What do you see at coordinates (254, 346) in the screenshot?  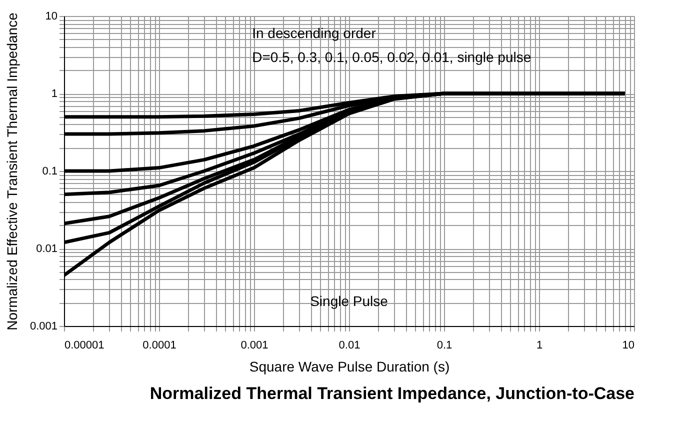 I see `x-tick-label: 0.001` at bounding box center [254, 346].